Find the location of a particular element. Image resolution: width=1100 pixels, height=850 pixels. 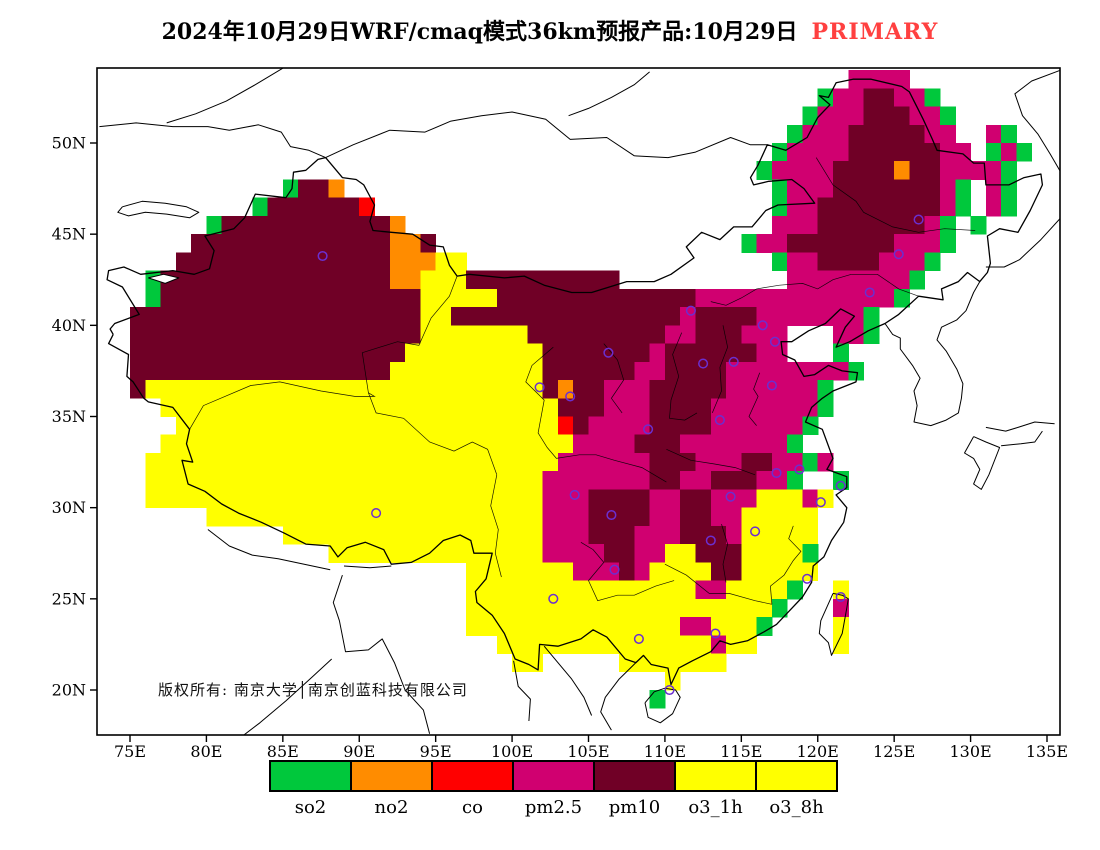

title-highlight: PRIMARY is located at coordinates (875, 32).